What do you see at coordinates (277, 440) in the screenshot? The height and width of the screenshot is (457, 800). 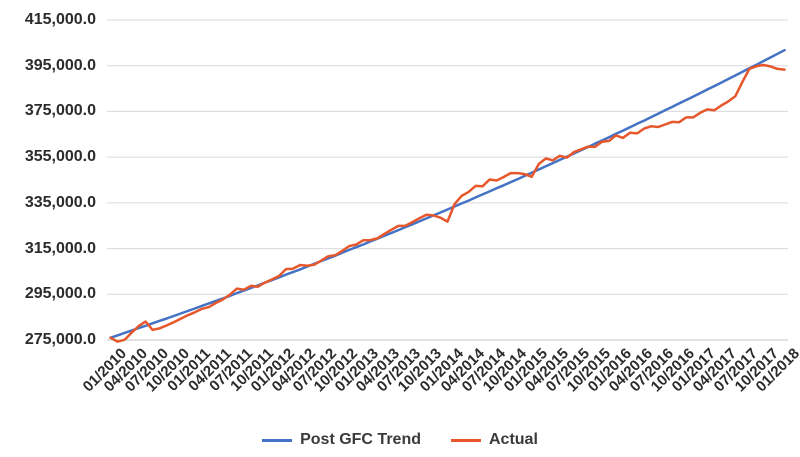 I see `trend-line-swatch` at bounding box center [277, 440].